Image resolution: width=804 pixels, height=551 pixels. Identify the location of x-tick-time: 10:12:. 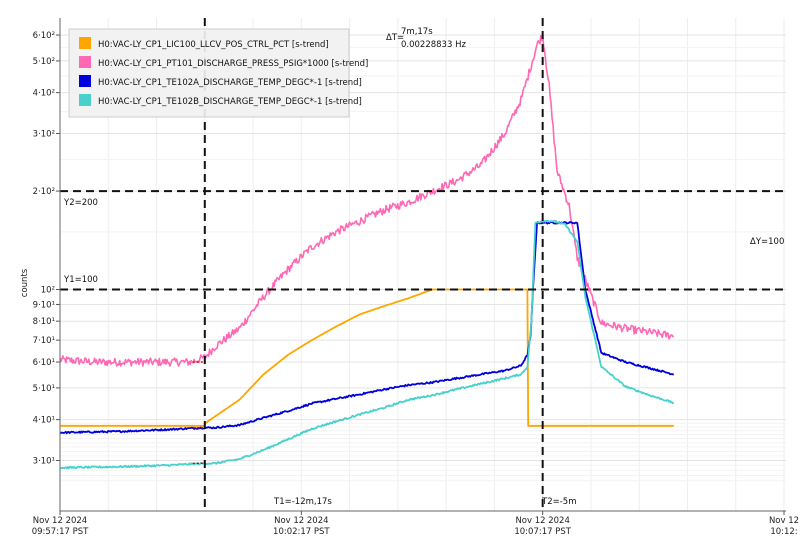
(783, 532).